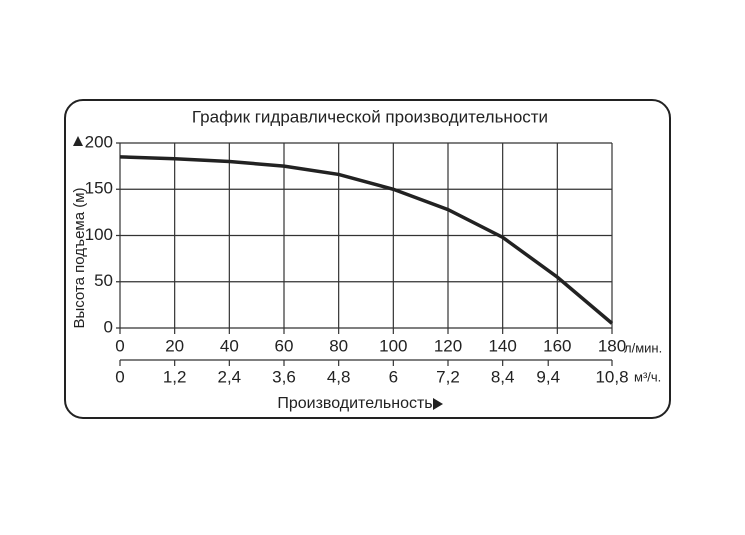 The height and width of the screenshot is (535, 745). What do you see at coordinates (230, 376) in the screenshot?
I see `x2-tick-label: 2,4` at bounding box center [230, 376].